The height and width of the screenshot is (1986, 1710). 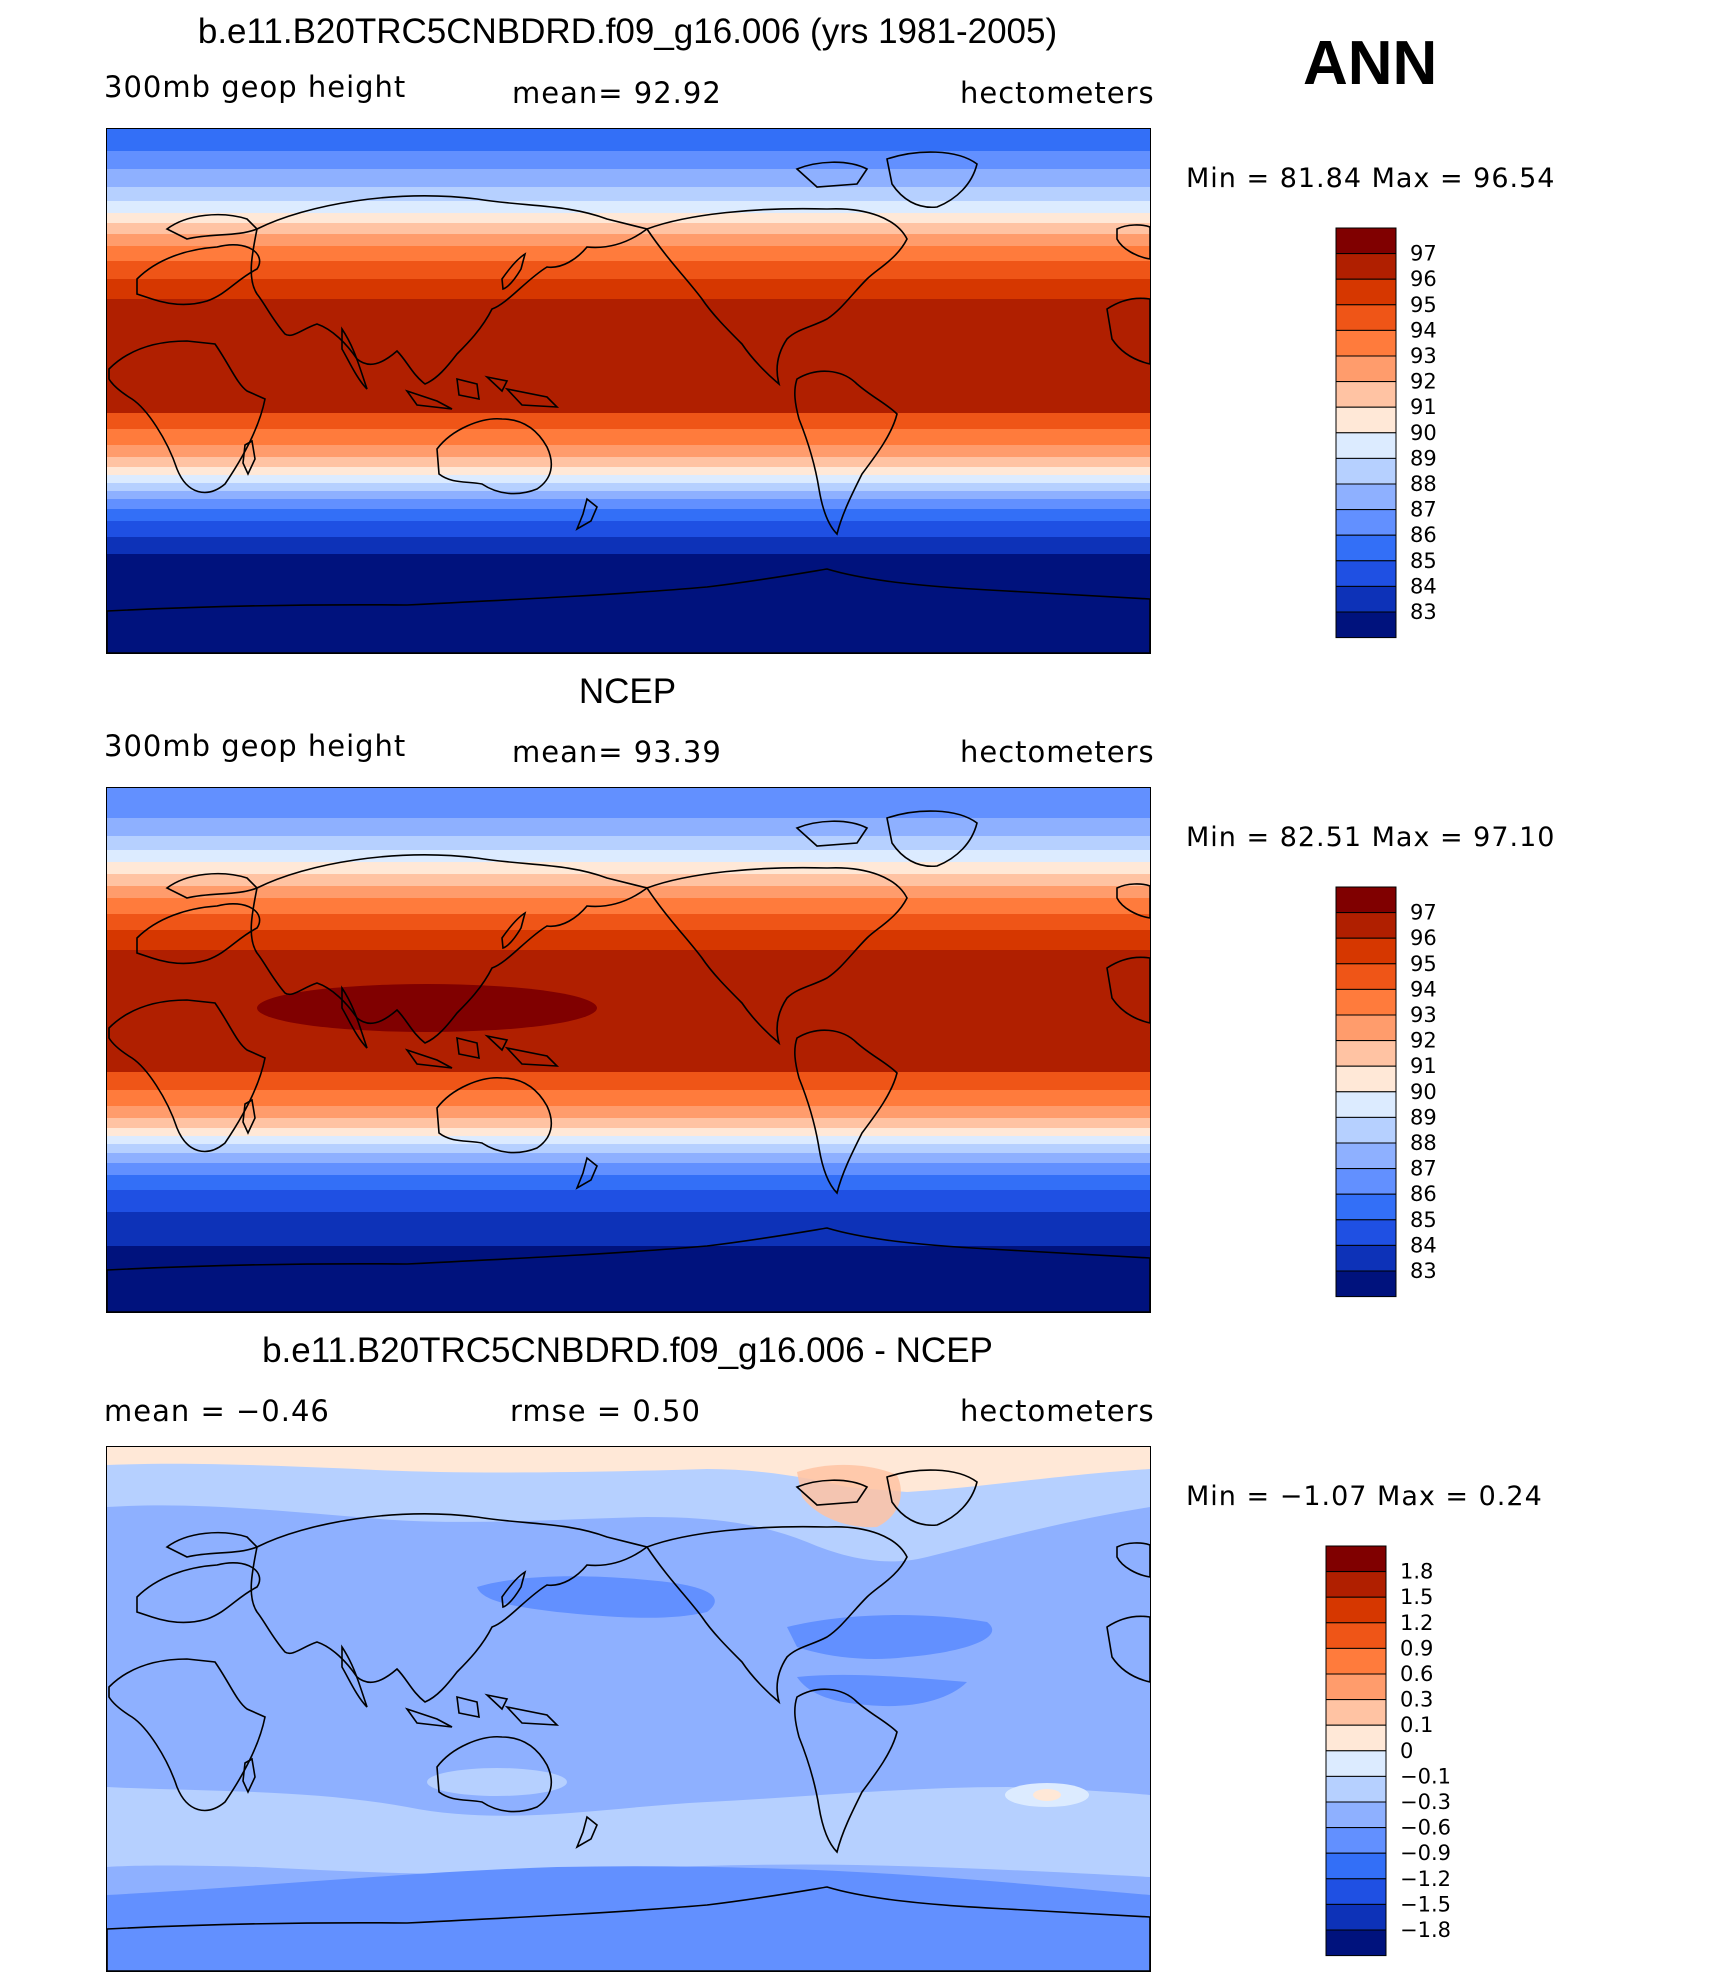 What do you see at coordinates (628, 227) in the screenshot?
I see `band-91-north` at bounding box center [628, 227].